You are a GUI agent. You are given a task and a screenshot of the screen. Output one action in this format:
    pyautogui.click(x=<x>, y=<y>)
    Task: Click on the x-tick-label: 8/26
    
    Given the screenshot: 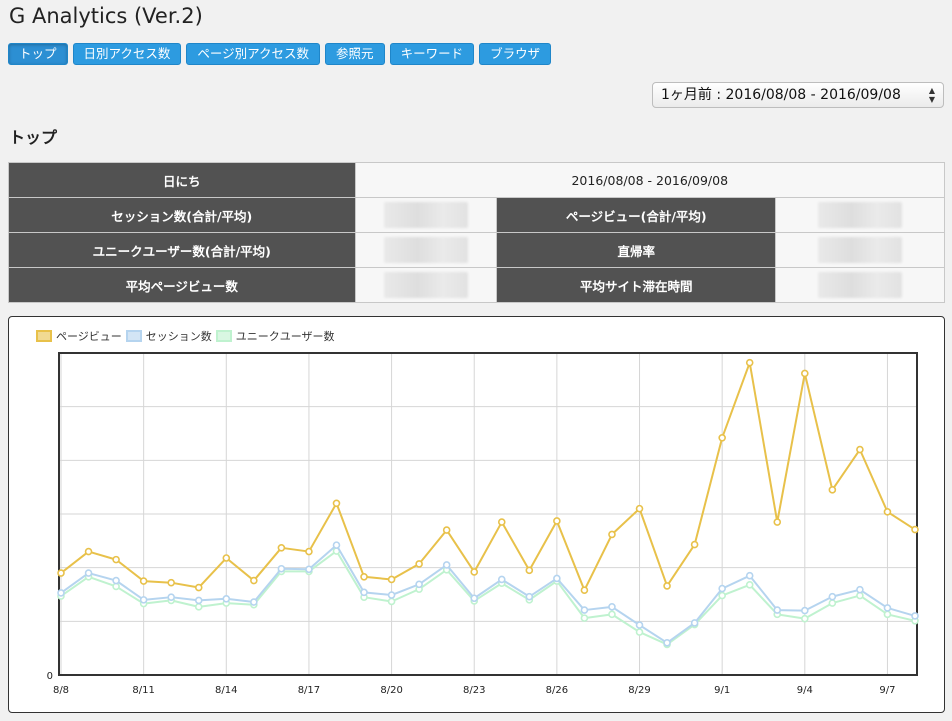 What is the action you would take?
    pyautogui.click(x=557, y=690)
    